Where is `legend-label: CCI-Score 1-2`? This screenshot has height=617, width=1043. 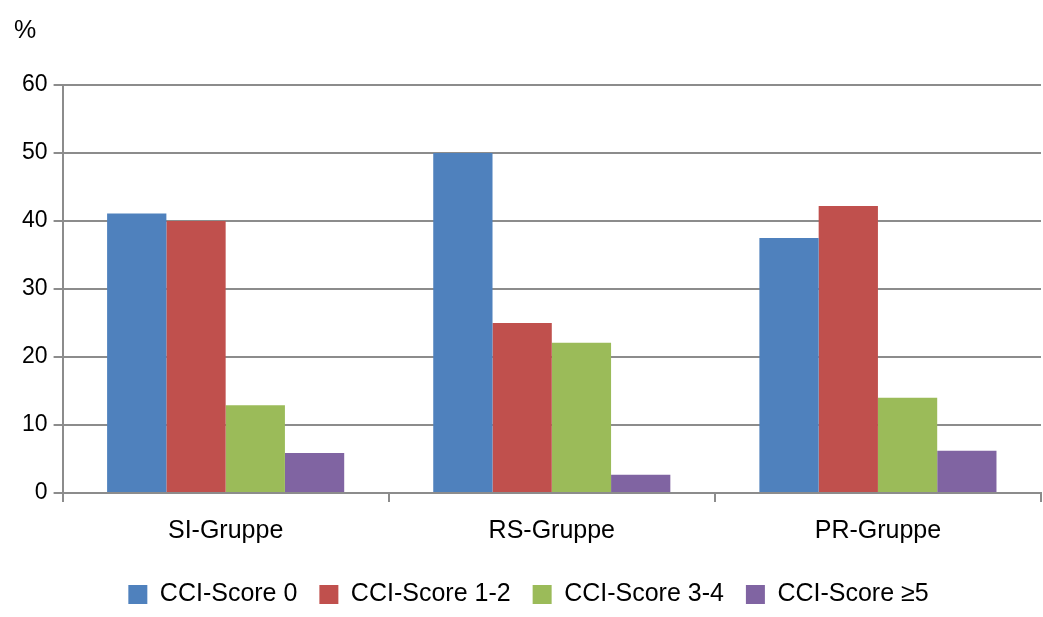
legend-label: CCI-Score 1-2 is located at coordinates (430, 592).